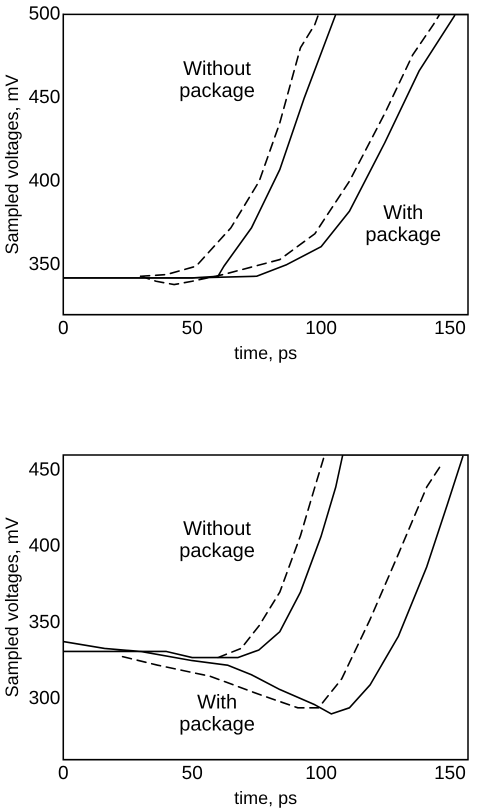 The image size is (478, 810). Describe the element at coordinates (44, 698) in the screenshot. I see `y-tick-label: 300` at that location.